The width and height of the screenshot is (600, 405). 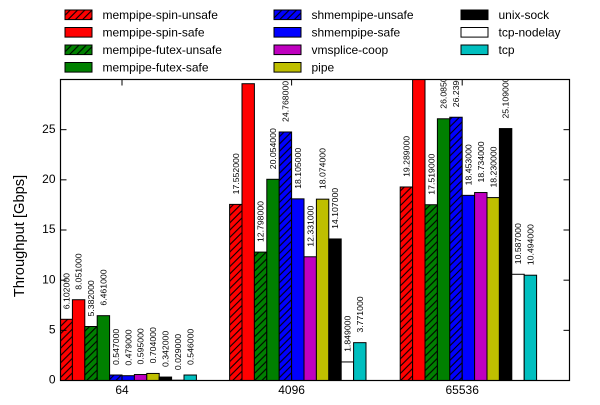 What do you see at coordinates (166, 349) in the screenshot?
I see `svg-text: 0.342000` at bounding box center [166, 349].